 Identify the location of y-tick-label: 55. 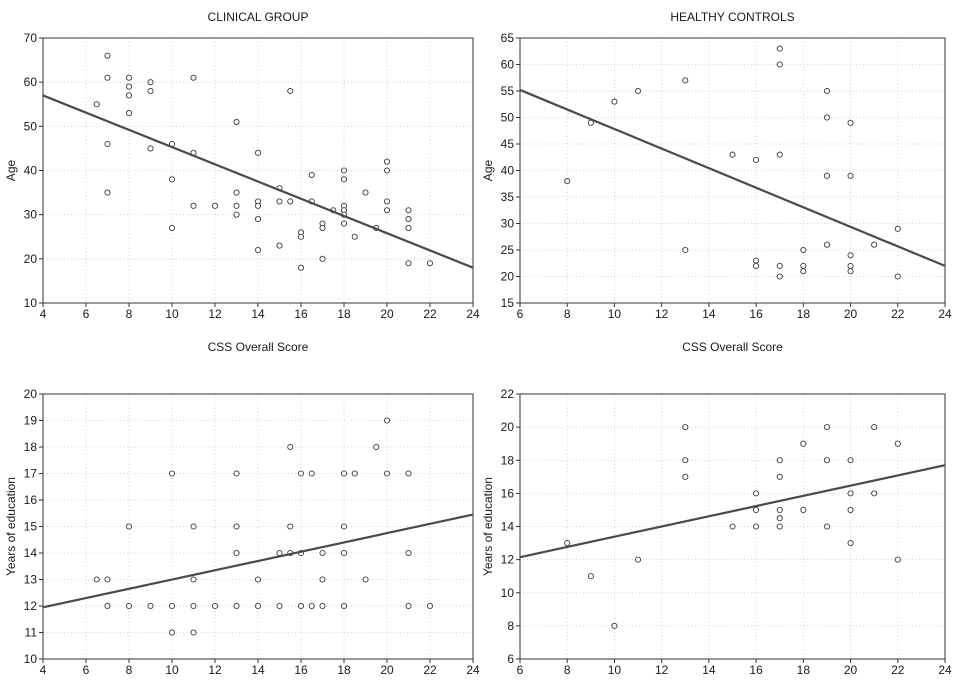
(508, 91).